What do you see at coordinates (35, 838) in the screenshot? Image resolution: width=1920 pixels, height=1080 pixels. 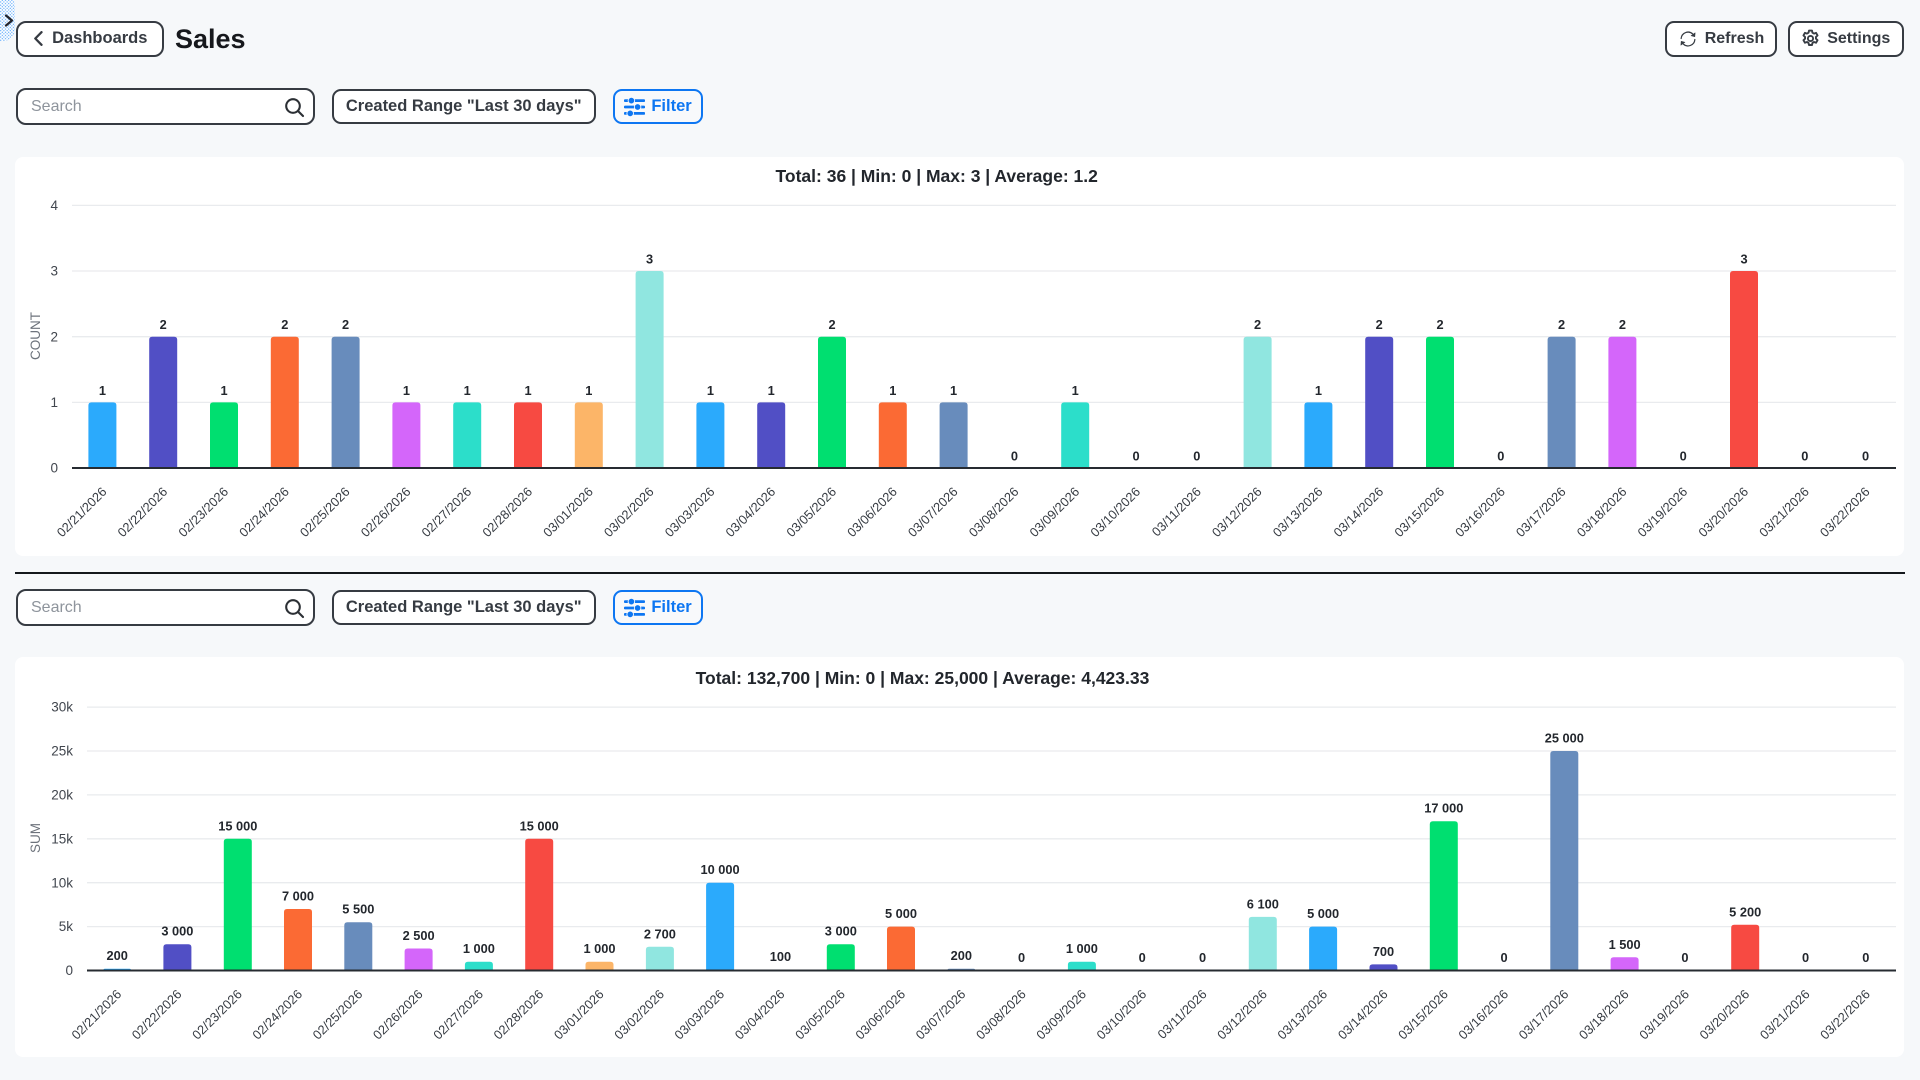 I see `svg-text: SUM` at bounding box center [35, 838].